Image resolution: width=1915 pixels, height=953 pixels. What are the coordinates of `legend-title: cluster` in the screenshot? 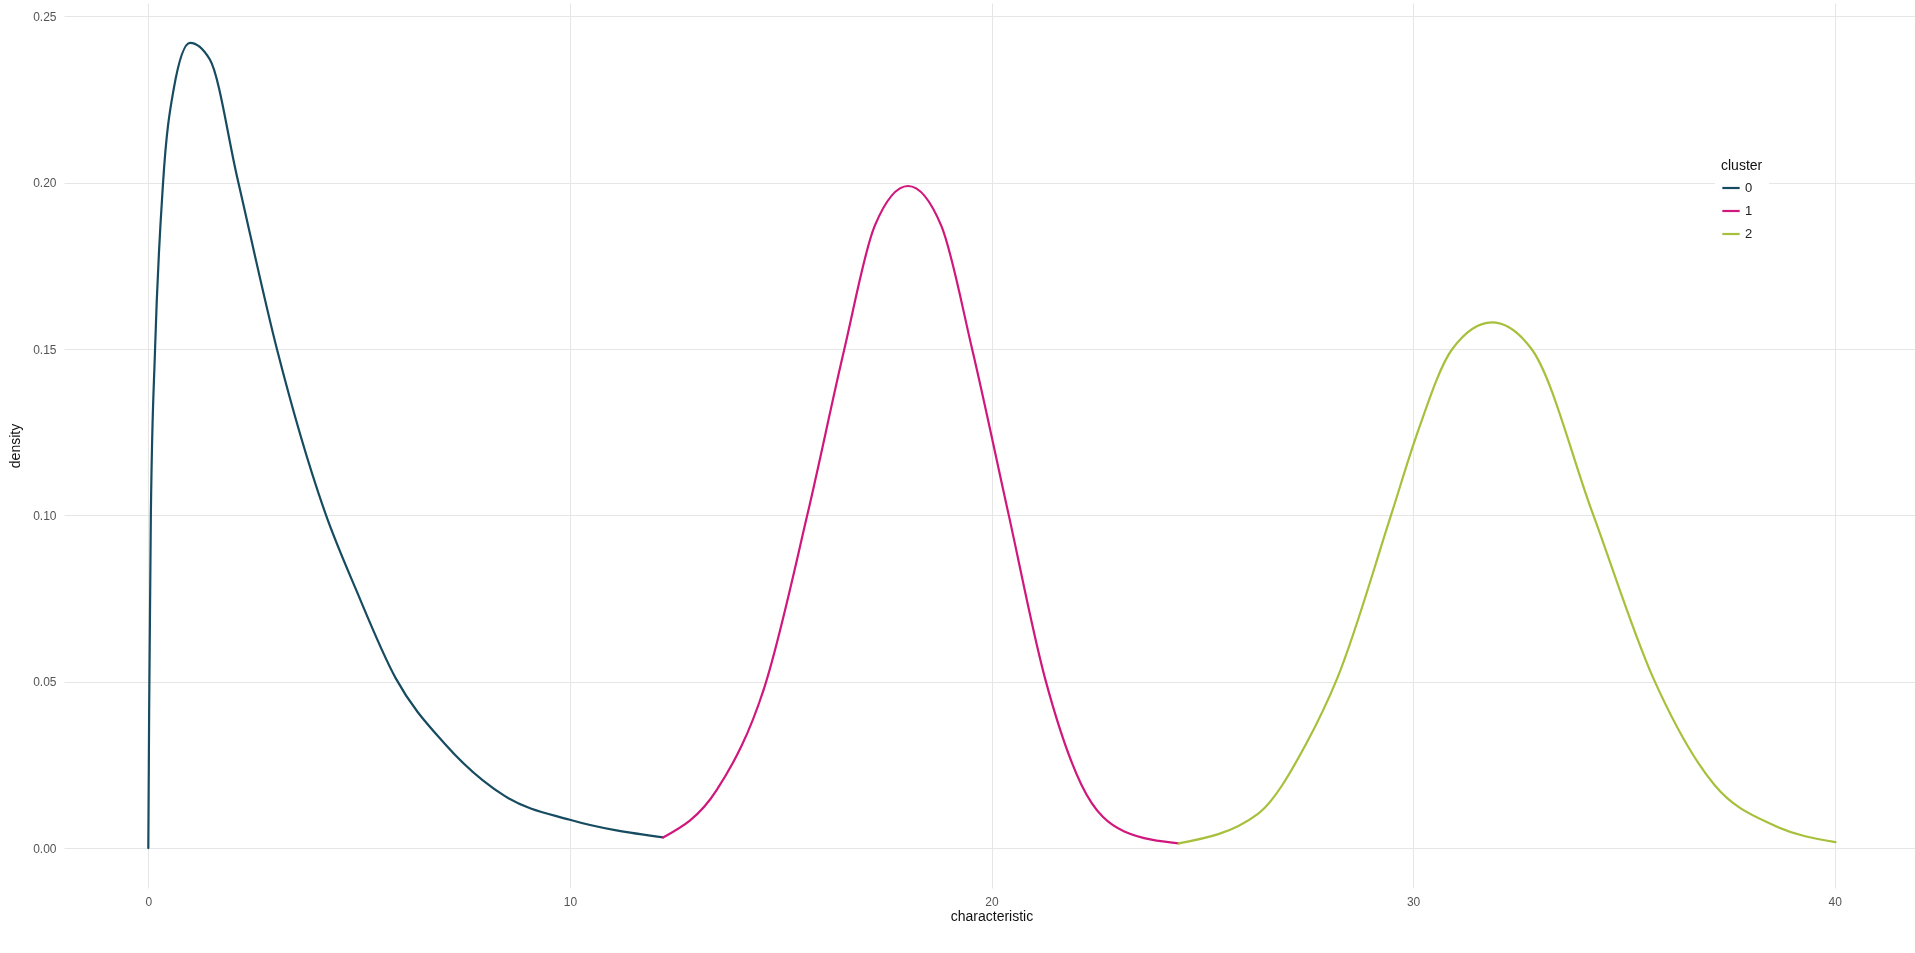 It's located at (1742, 165).